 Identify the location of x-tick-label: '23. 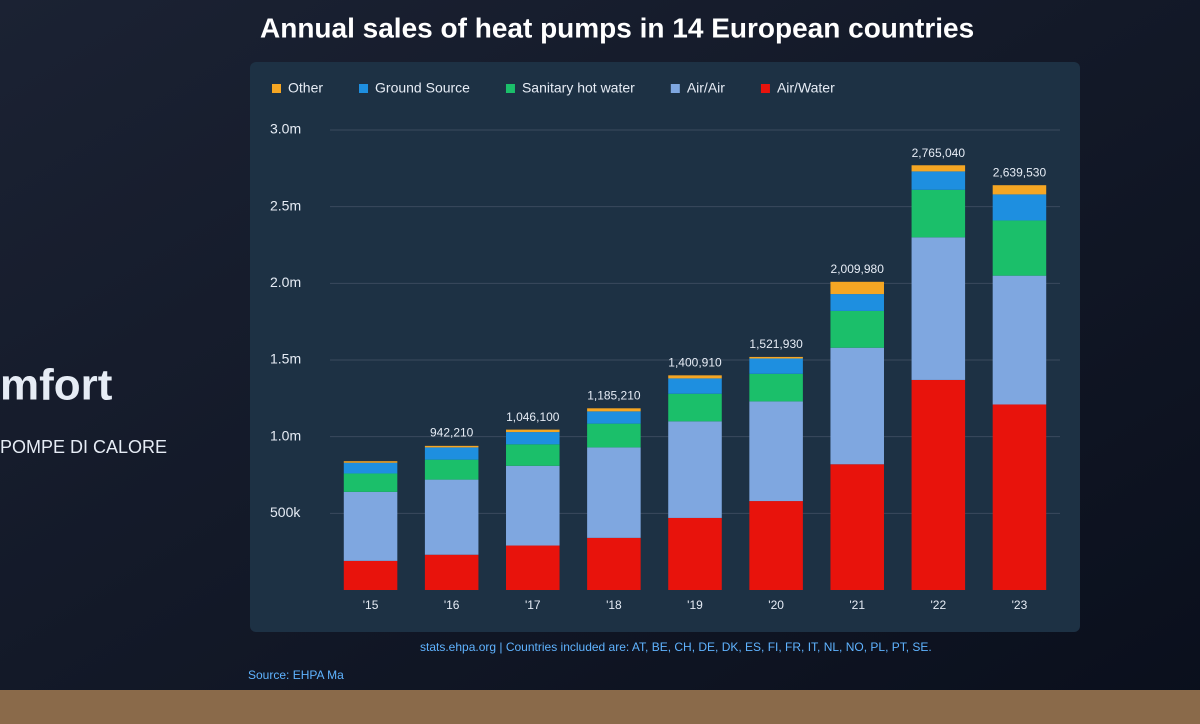
(1020, 605).